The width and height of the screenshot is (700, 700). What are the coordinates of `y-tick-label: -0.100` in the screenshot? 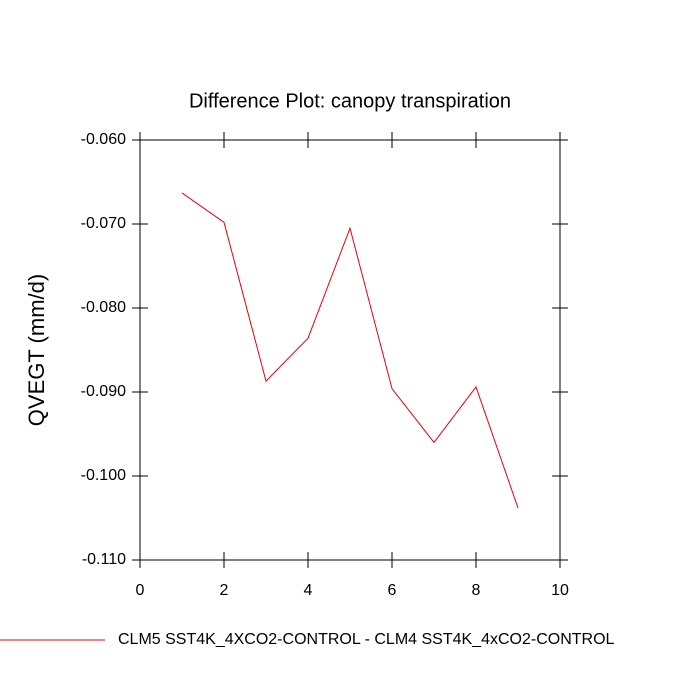 It's located at (103, 475).